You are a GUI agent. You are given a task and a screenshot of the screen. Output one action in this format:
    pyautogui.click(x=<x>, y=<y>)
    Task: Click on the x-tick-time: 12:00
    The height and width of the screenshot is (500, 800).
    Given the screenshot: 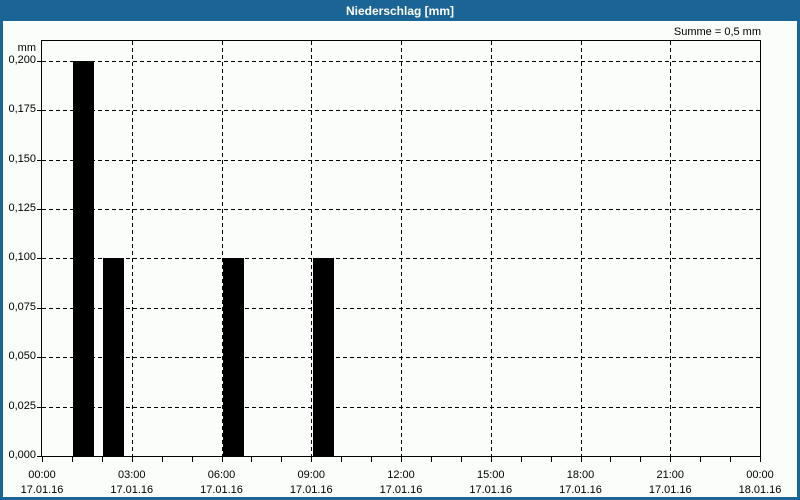 What is the action you would take?
    pyautogui.click(x=401, y=475)
    